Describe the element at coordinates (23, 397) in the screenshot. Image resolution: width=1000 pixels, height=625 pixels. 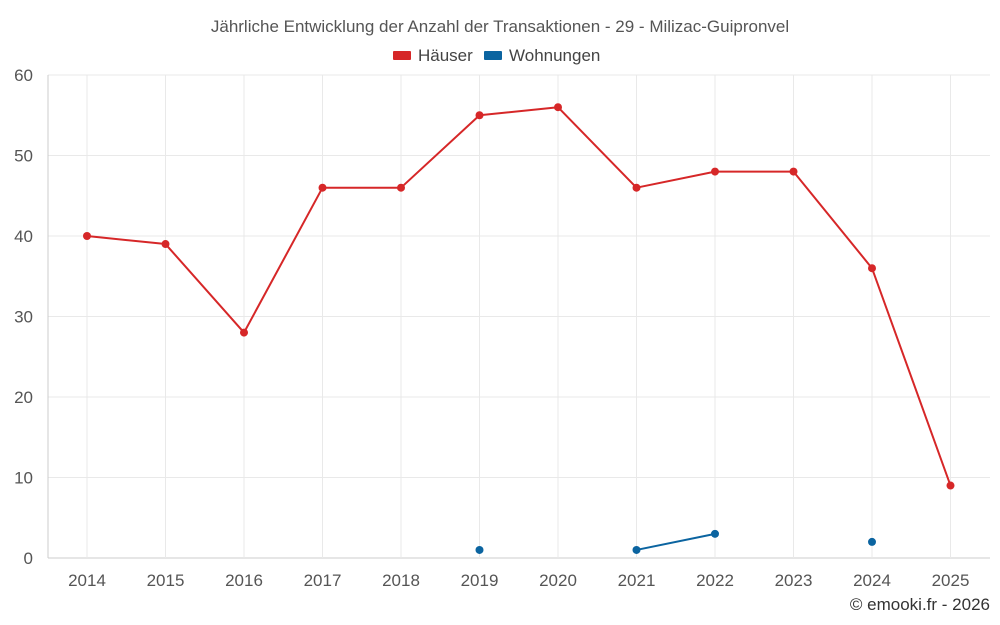
I see `y-tick-label: 20` at that location.